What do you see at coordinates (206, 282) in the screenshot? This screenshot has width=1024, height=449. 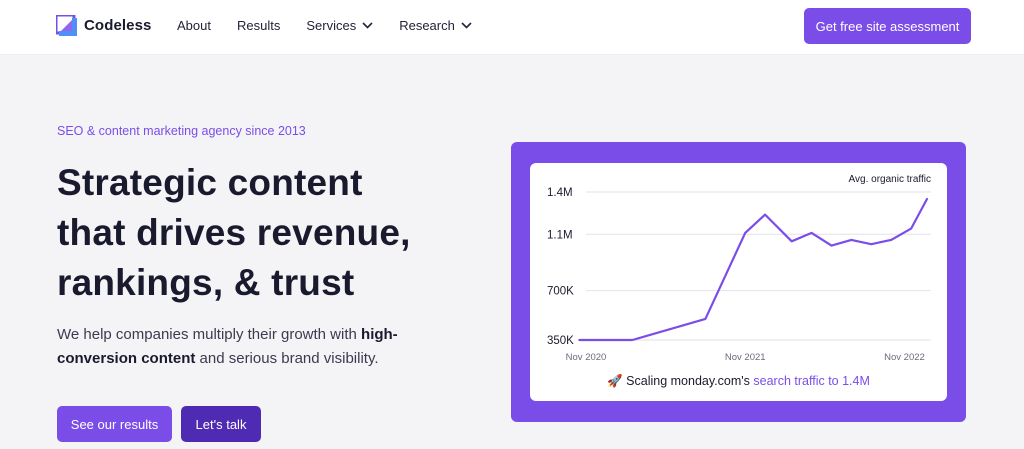 I see `headline-line-3: rankings, & trust` at bounding box center [206, 282].